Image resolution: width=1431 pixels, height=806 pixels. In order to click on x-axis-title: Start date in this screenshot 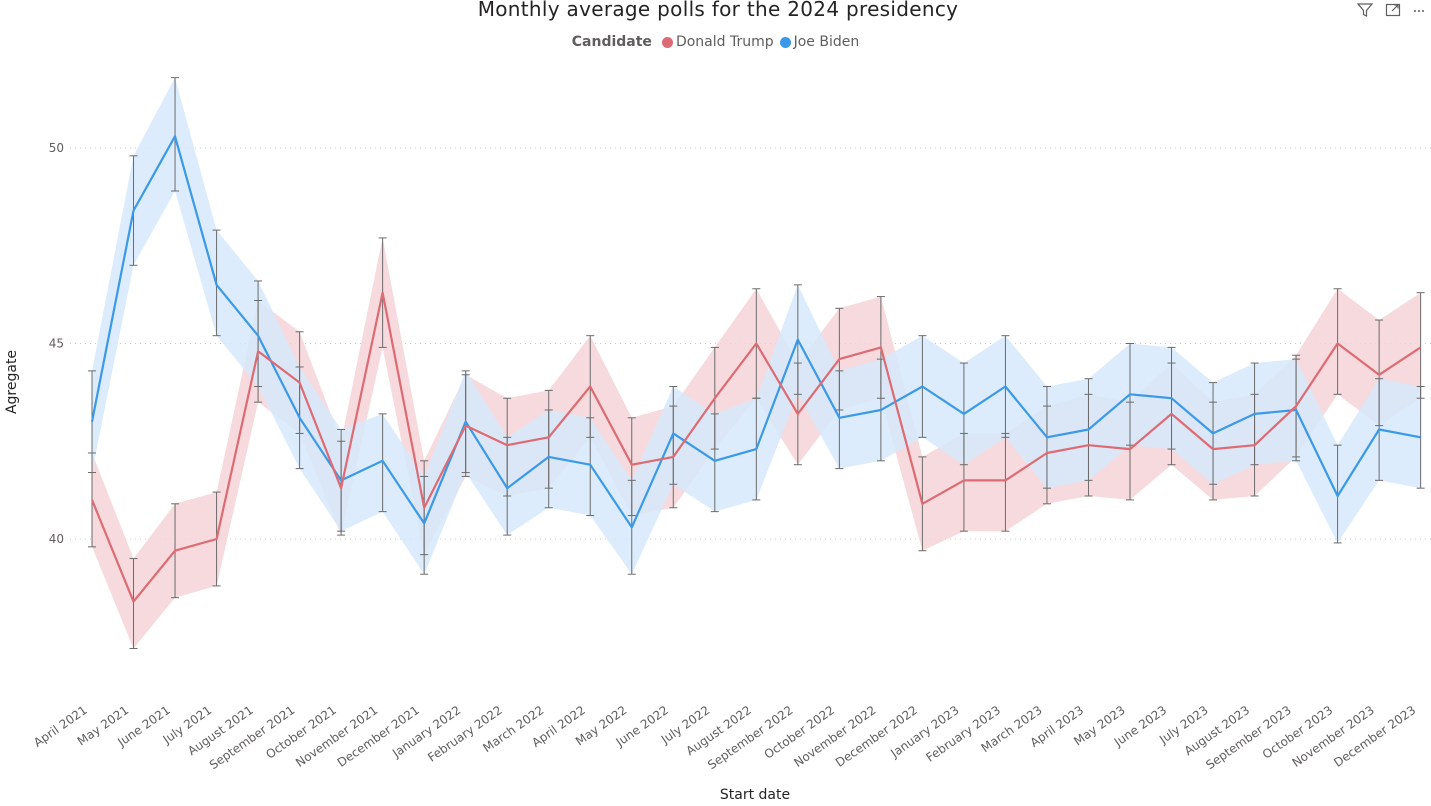, I will do `click(755, 795)`.